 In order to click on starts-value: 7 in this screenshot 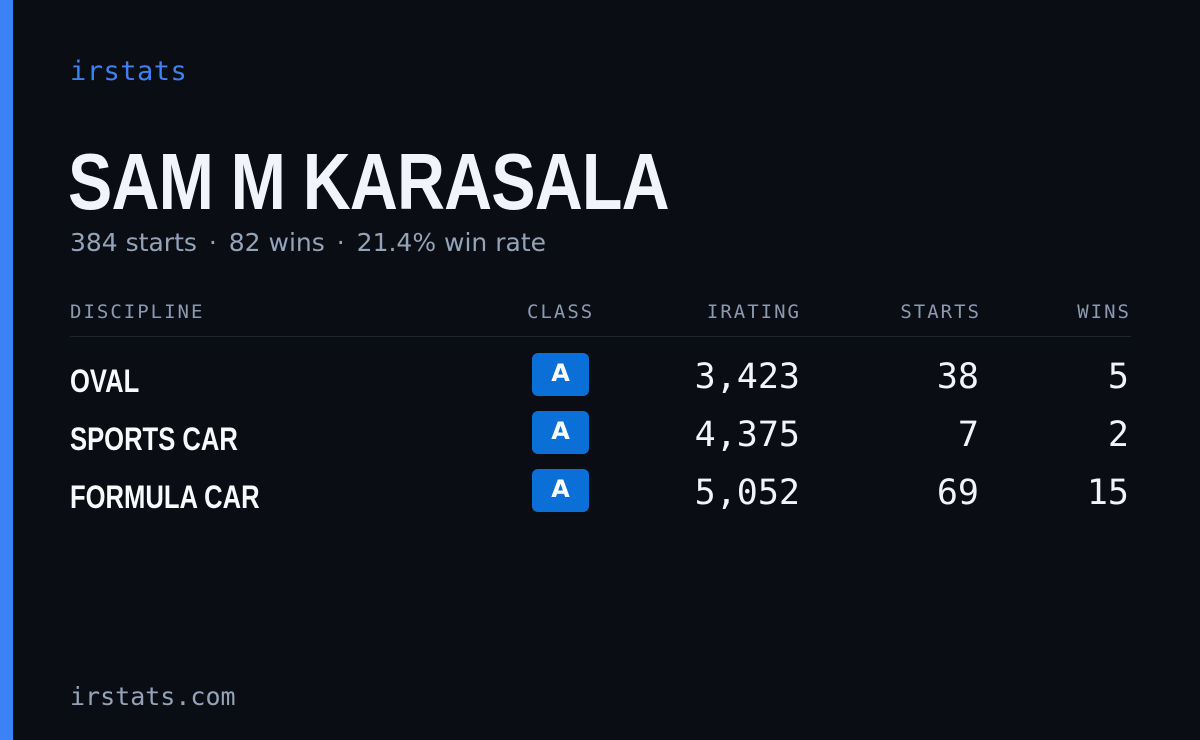, I will do `click(968, 435)`.